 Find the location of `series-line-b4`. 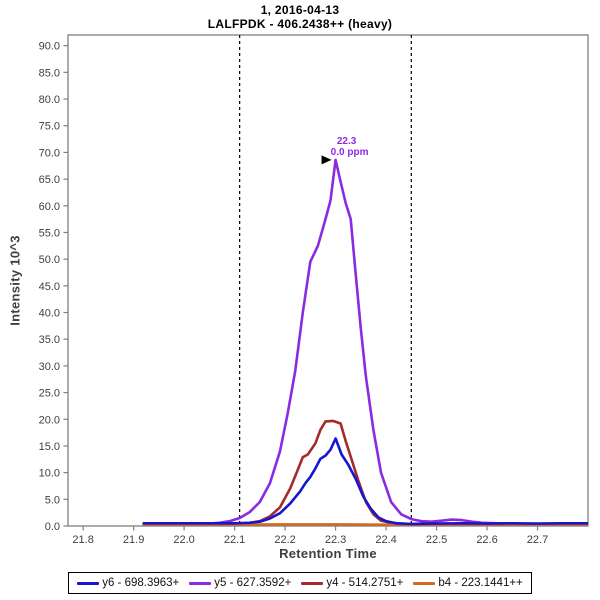

series-line-b4 is located at coordinates (365, 524).